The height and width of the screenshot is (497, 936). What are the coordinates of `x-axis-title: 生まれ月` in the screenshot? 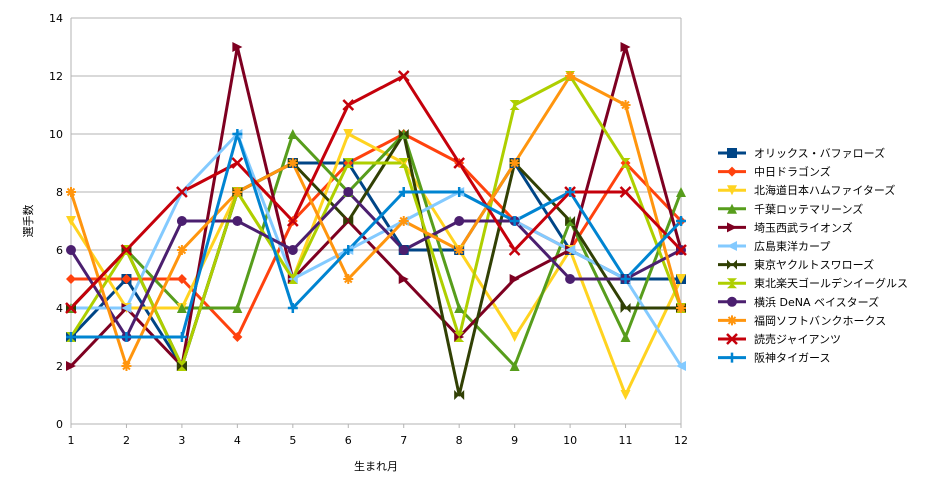 It's located at (376, 466).